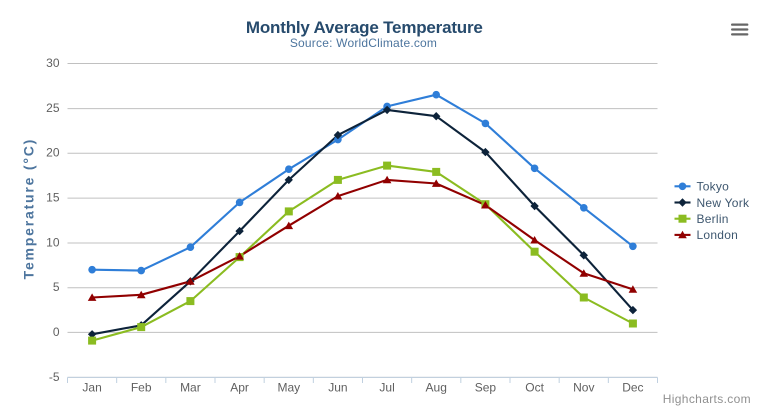  What do you see at coordinates (363, 43) in the screenshot?
I see `svg-text: Source: WorldClimate.com` at bounding box center [363, 43].